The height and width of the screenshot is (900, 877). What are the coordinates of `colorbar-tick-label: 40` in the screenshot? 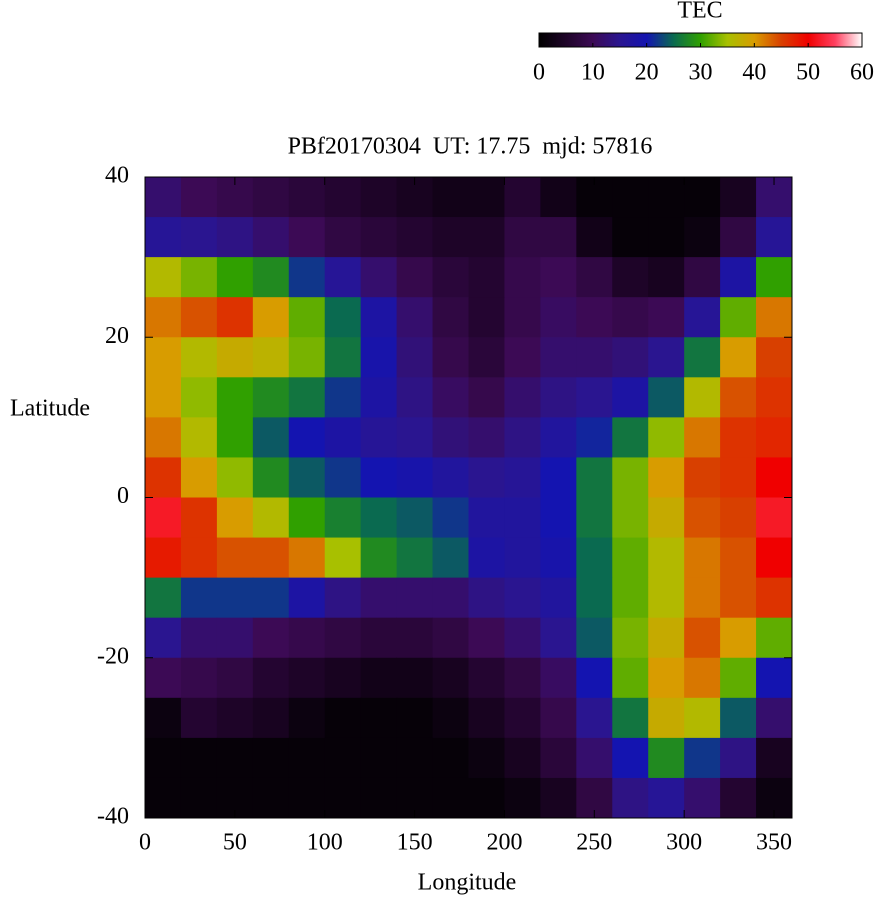 It's located at (754, 73).